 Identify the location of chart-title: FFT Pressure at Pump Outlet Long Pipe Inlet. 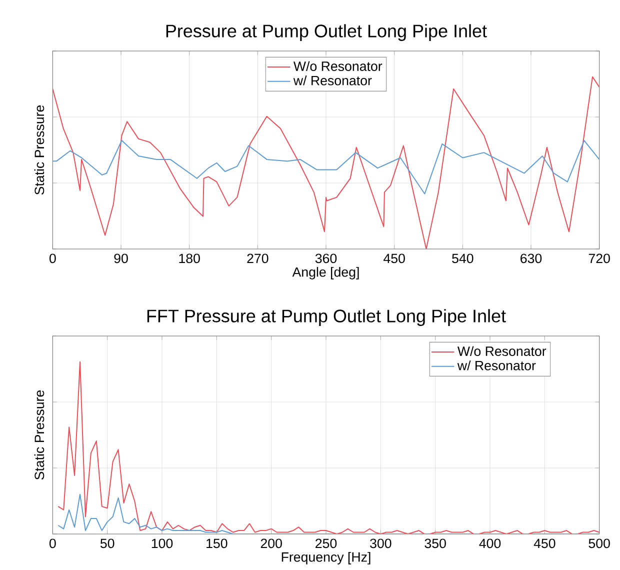
(326, 317).